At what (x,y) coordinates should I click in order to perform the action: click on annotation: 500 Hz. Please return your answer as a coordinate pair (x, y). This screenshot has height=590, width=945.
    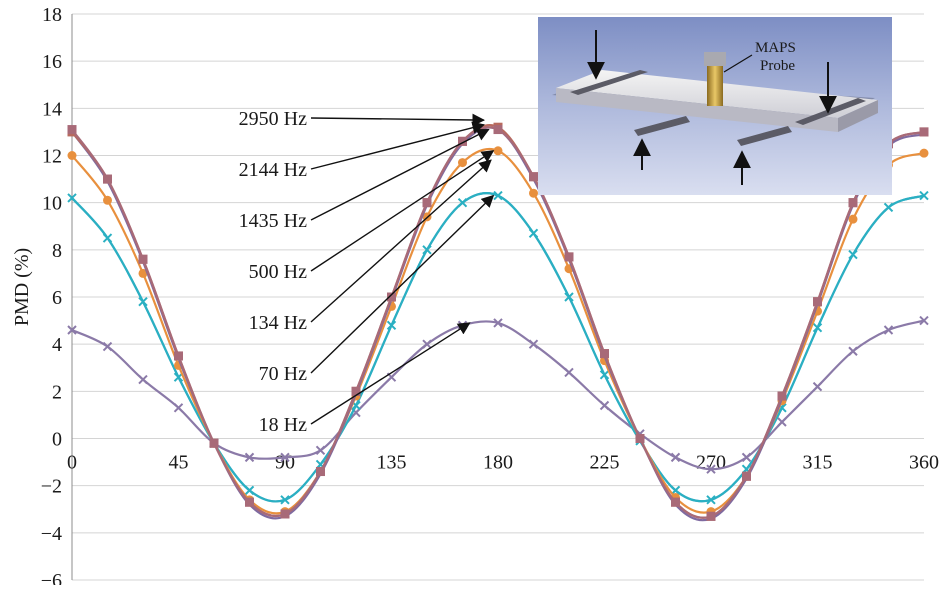
    Looking at the image, I should click on (372, 216).